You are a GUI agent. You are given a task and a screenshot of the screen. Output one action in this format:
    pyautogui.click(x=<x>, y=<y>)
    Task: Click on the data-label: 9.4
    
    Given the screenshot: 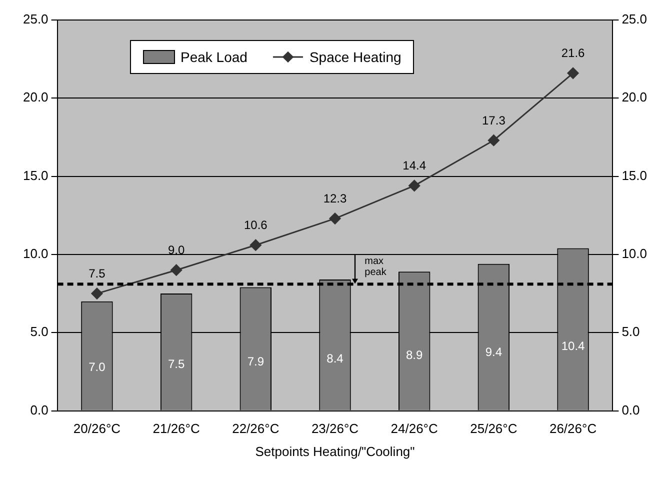 What is the action you would take?
    pyautogui.click(x=493, y=352)
    